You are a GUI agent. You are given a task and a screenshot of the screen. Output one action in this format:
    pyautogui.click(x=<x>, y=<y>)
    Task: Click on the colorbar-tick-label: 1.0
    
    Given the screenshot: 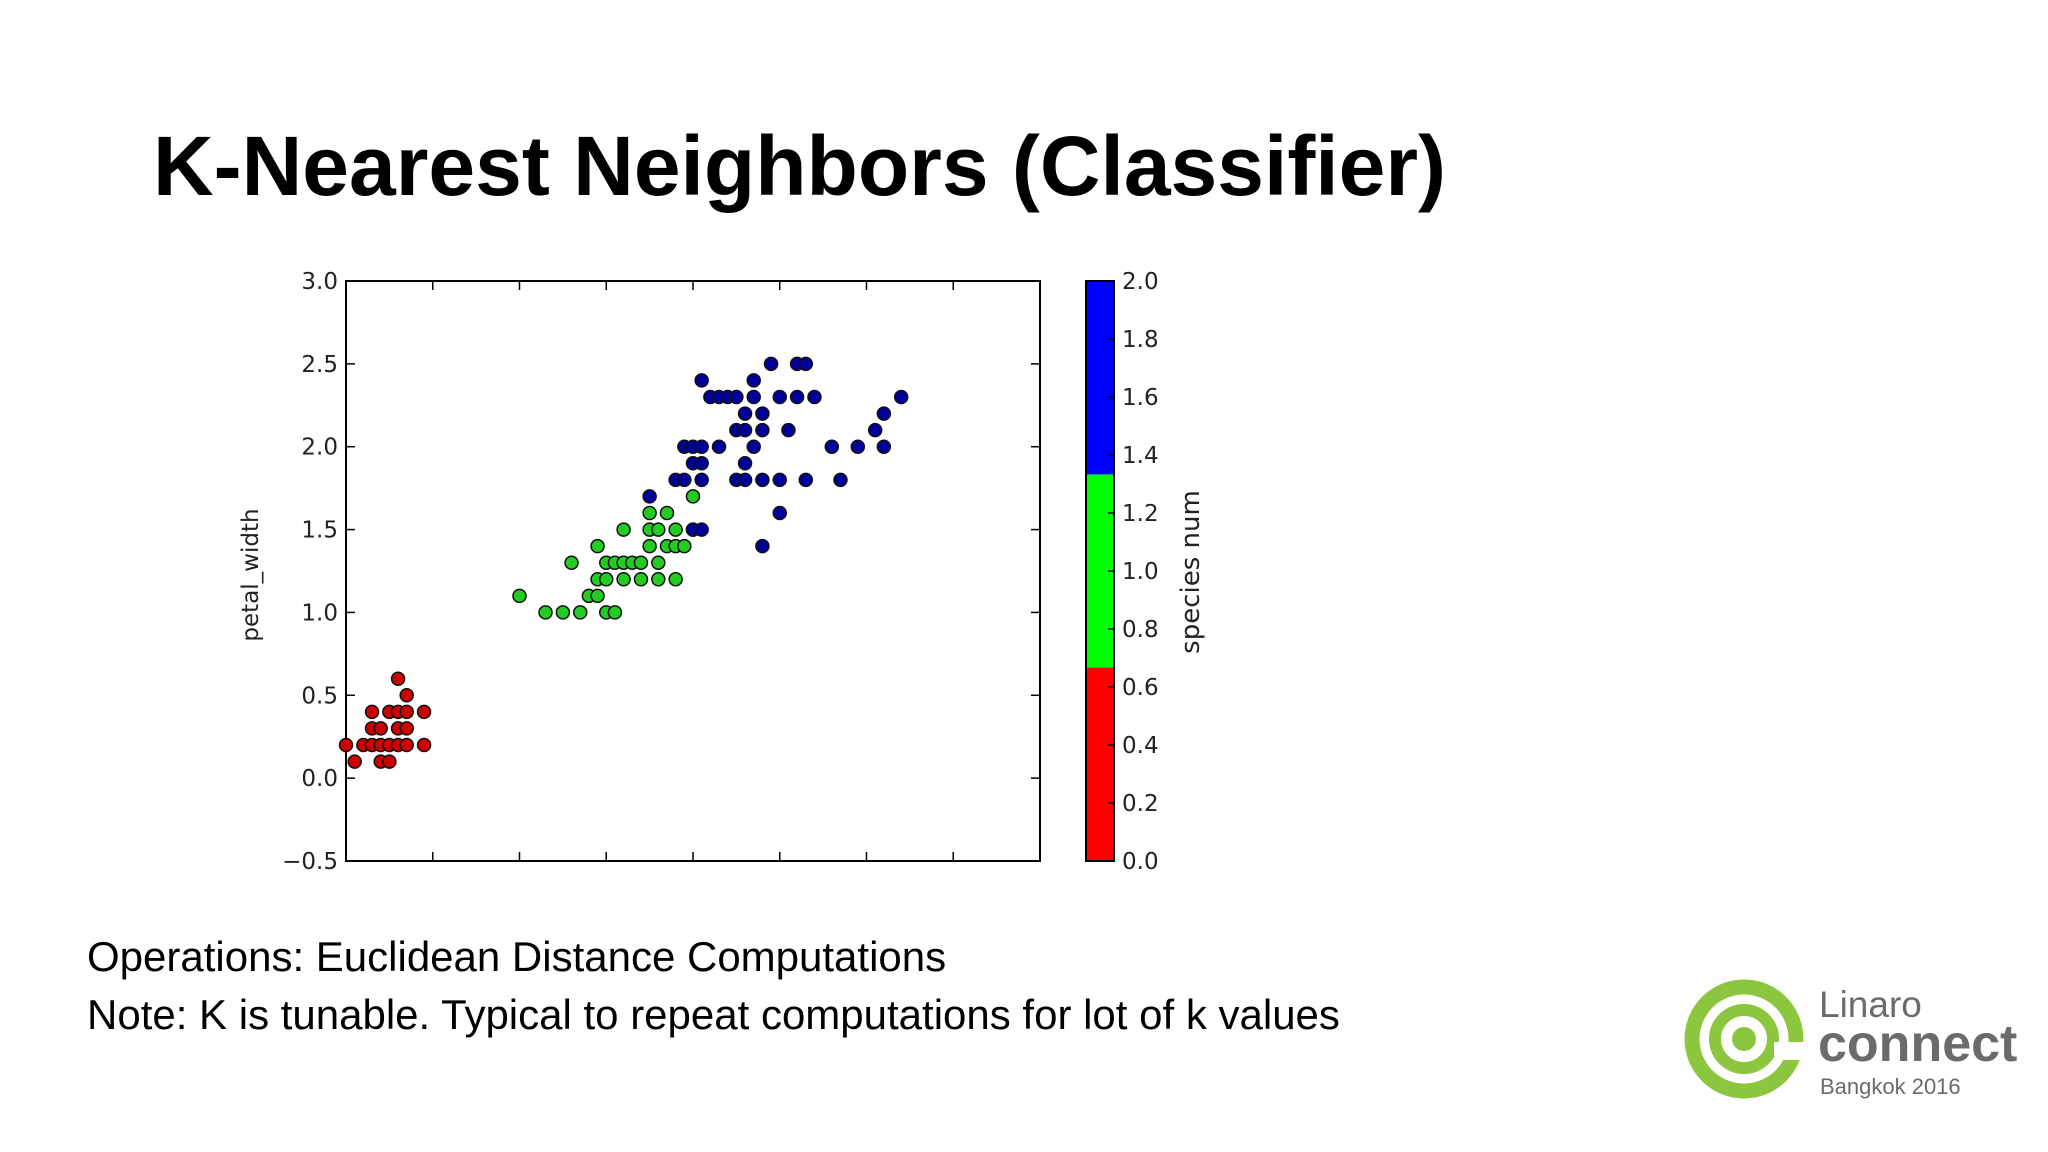 What is the action you would take?
    pyautogui.click(x=1140, y=572)
    